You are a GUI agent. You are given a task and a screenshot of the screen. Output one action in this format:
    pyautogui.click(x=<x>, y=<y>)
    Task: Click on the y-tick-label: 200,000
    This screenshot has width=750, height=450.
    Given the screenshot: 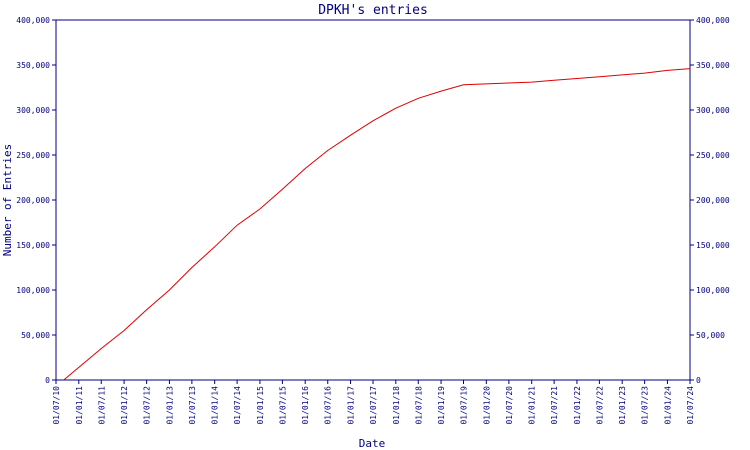 What is the action you would take?
    pyautogui.click(x=33, y=200)
    